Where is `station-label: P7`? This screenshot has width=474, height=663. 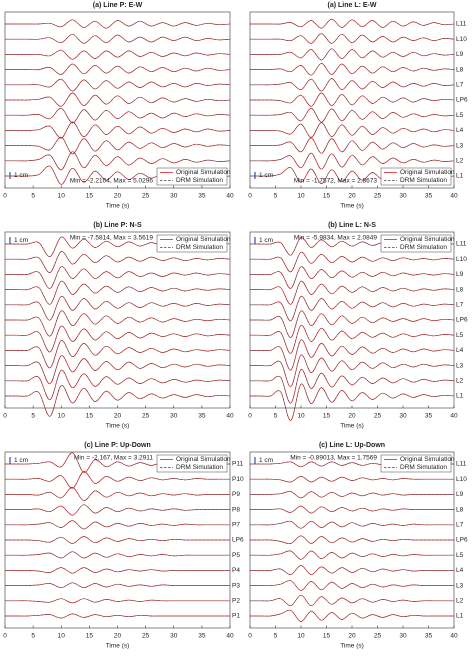
station-label: P7 is located at coordinates (236, 525).